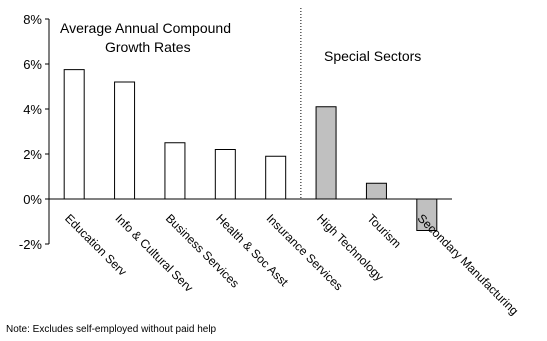  I want to click on x-tick-label: Secondary Manufacturing, so click(468, 264).